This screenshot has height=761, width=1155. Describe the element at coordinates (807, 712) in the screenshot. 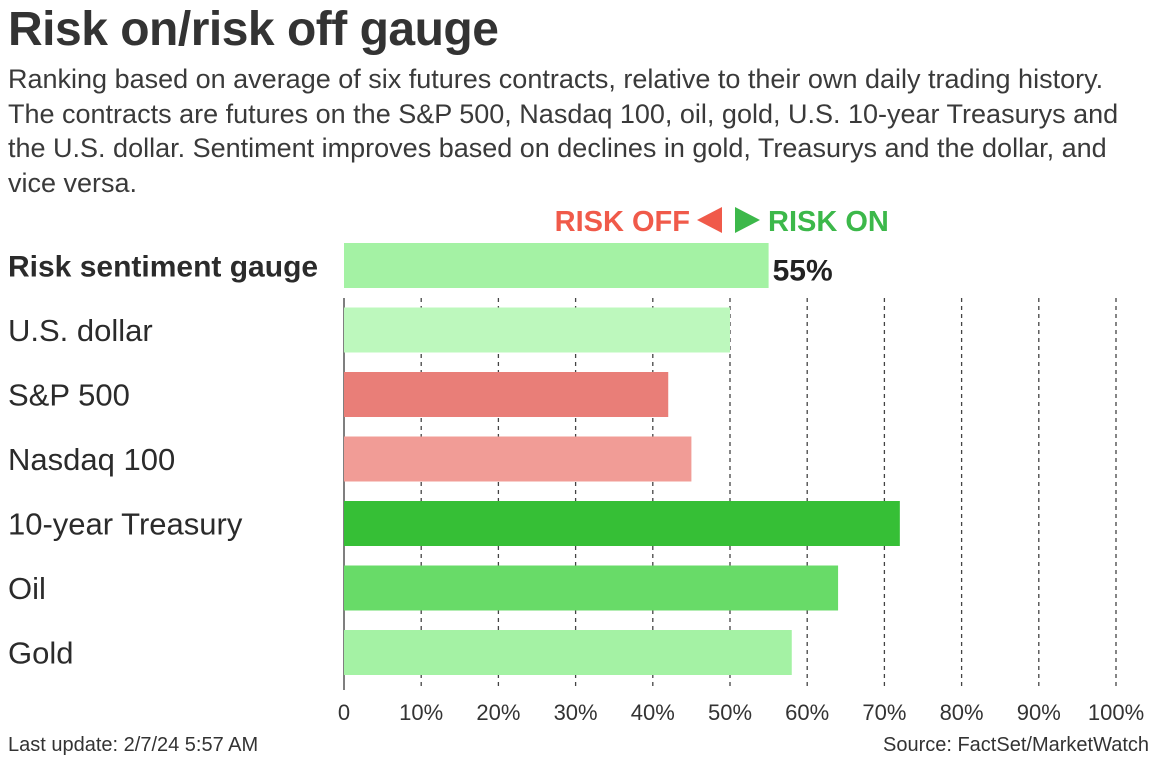

I see `tick-label-60: 60%` at that location.